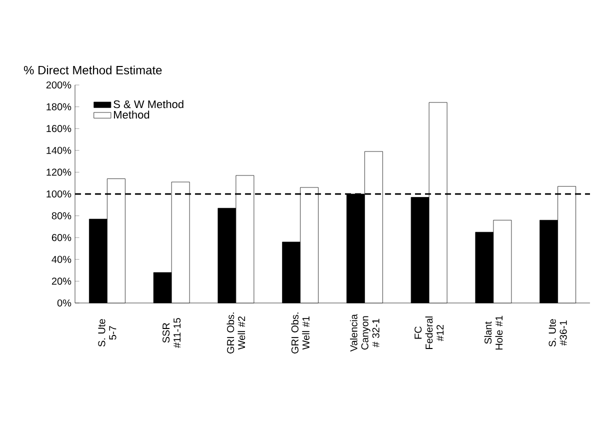 This screenshot has width=615, height=435. I want to click on x-tick-label: S. Ute 5-7, so click(107, 333).